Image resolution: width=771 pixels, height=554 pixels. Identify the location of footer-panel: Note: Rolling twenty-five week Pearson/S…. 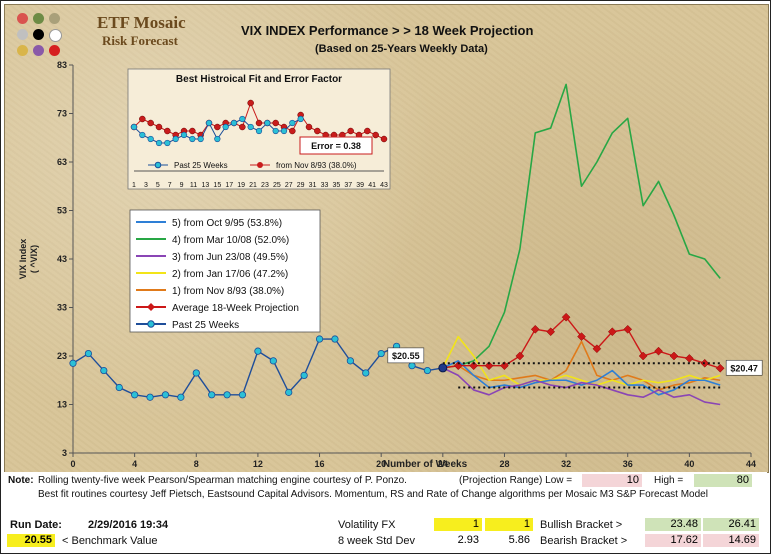
(385, 512).